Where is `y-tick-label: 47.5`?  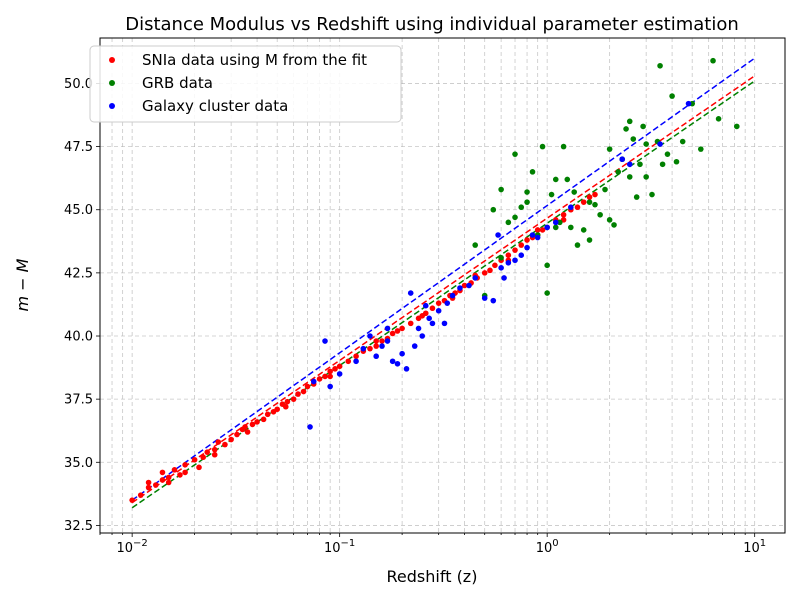 y-tick-label: 47.5 is located at coordinates (78, 147).